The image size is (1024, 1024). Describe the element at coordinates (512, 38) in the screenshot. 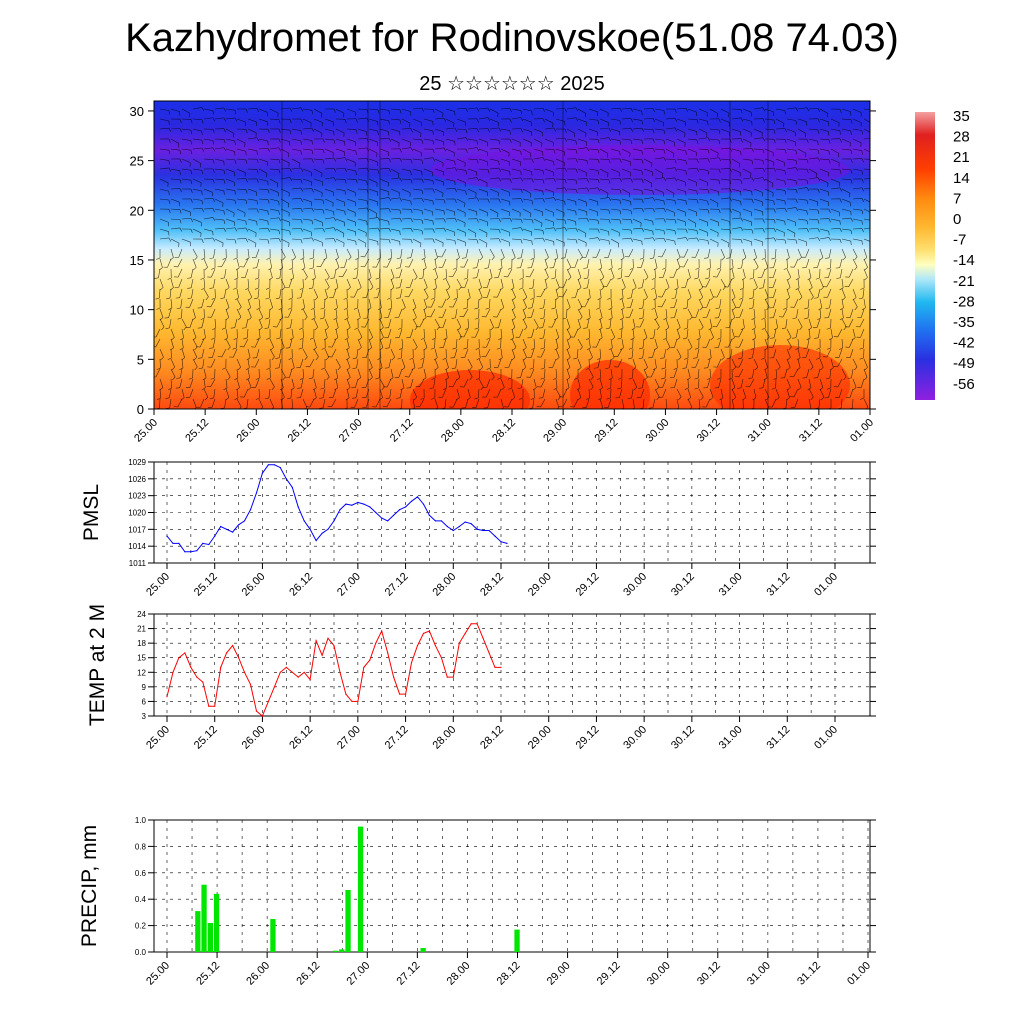

I see `chart-title: Kazhydromet for Rodinovskoe(51.08 74.03)` at that location.